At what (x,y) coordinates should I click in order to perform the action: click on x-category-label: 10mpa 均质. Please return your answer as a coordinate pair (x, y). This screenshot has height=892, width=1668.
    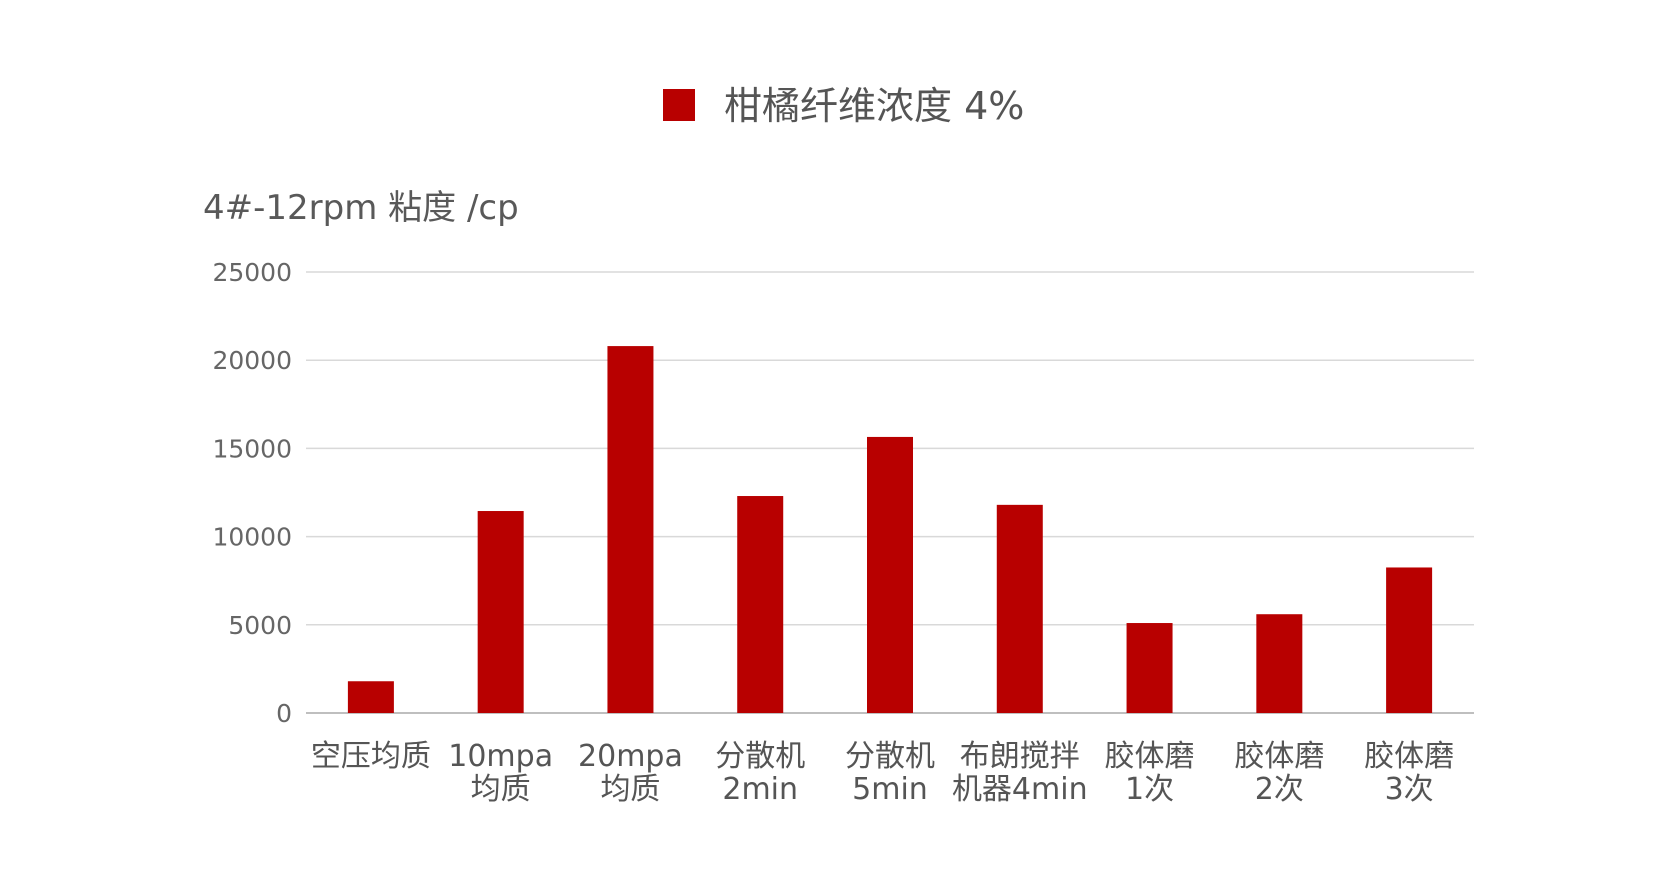
    Looking at the image, I should click on (500, 773).